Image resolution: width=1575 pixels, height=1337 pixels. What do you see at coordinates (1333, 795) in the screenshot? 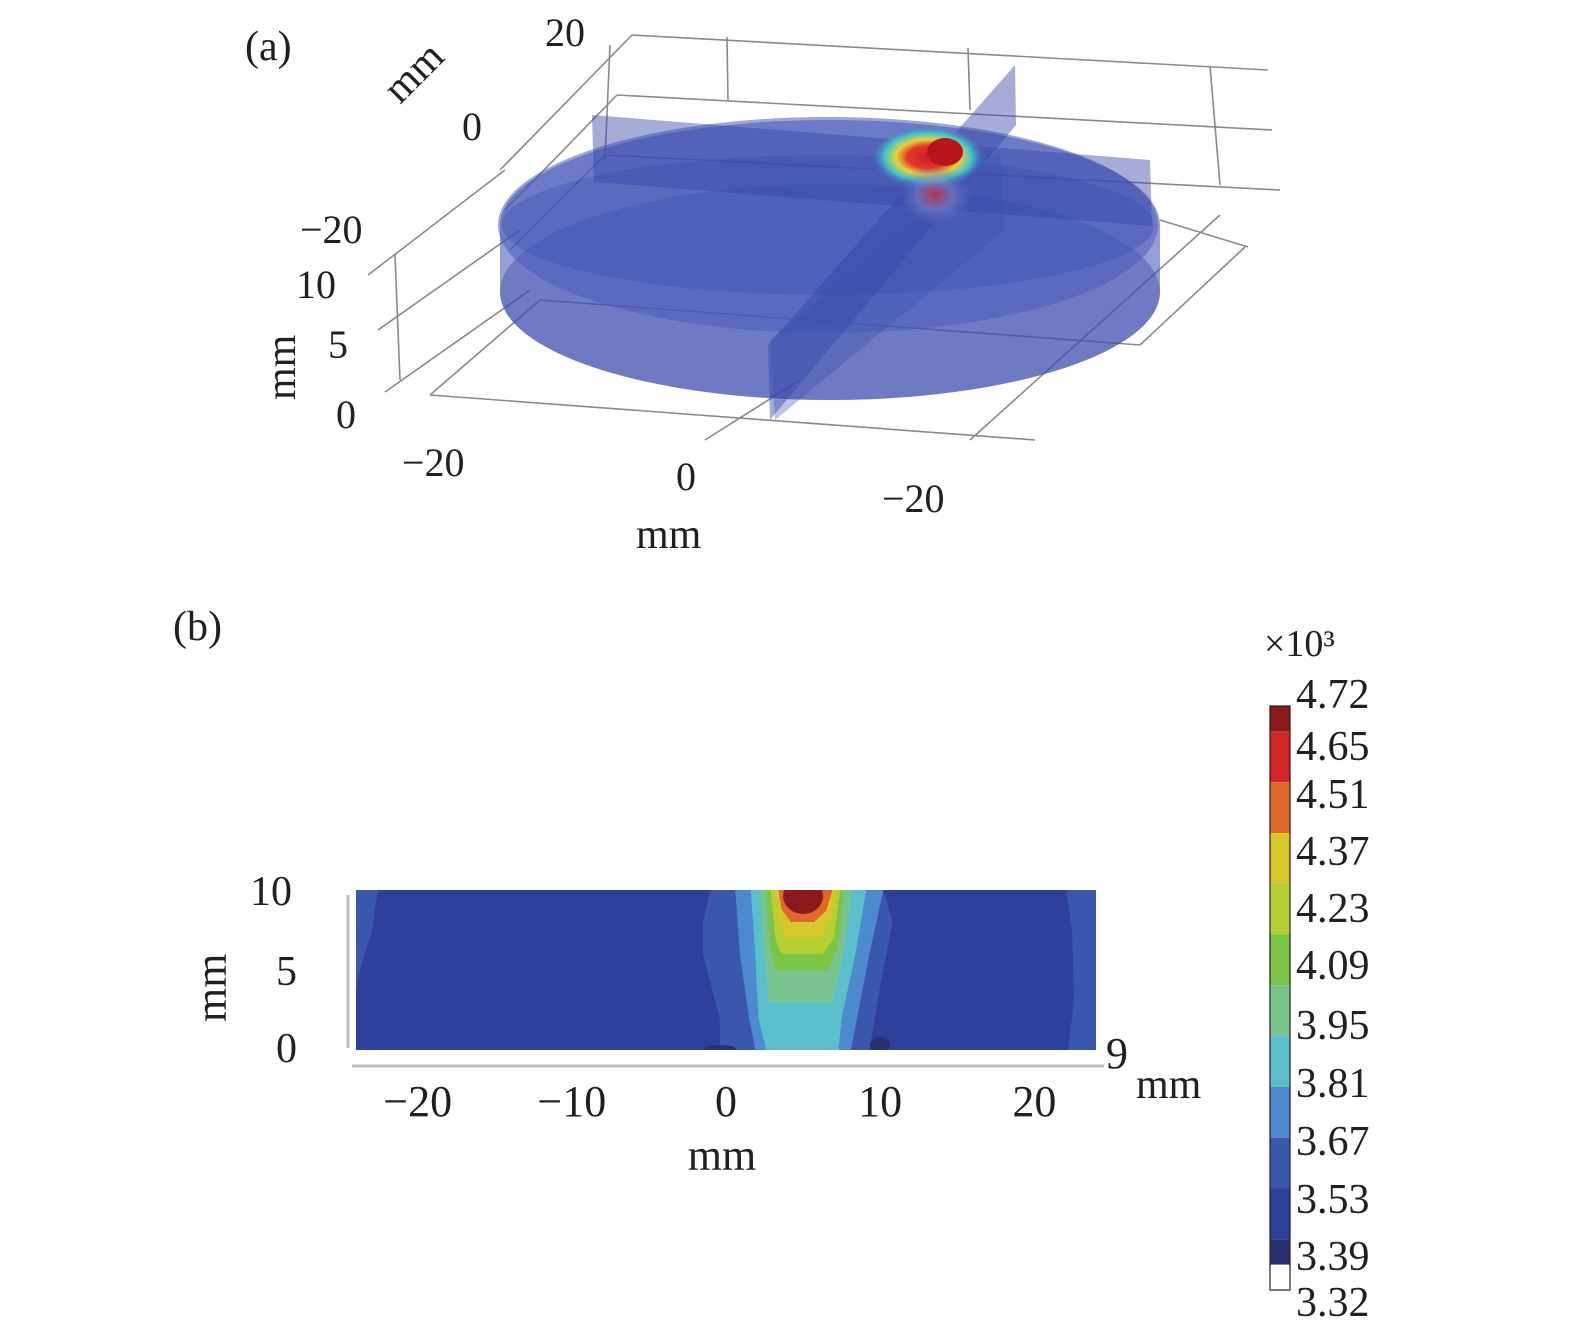
I see `colorbar-level-label: 4.51` at bounding box center [1333, 795].